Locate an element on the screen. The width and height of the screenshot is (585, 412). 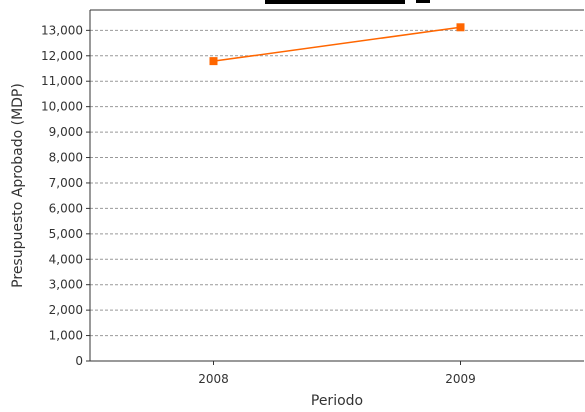
y-tick-label: 1,000 is located at coordinates (66, 336).